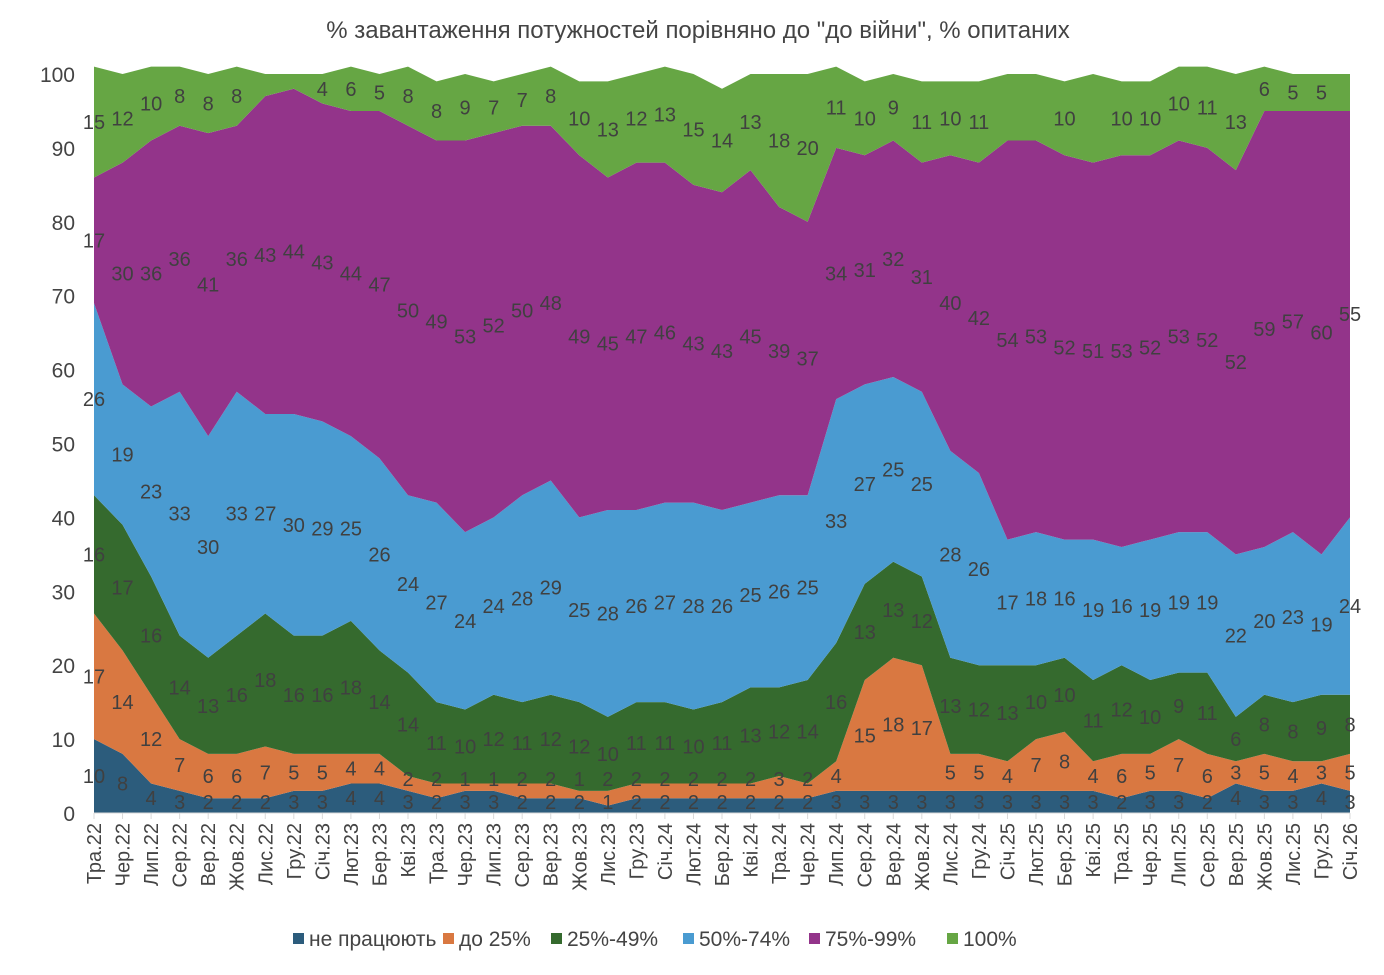 The image size is (1384, 975). Describe the element at coordinates (1264, 622) in the screenshot. I see `data-label: 20` at that location.